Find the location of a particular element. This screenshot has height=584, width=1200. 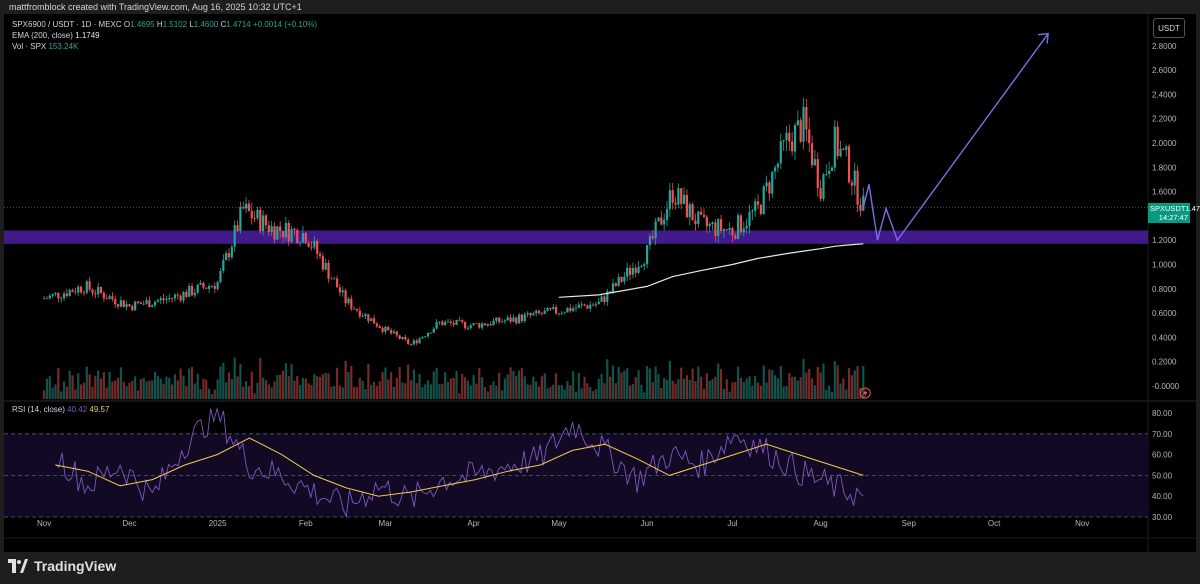

legend-ema-label: EMA (200, close) is located at coordinates (42, 35).